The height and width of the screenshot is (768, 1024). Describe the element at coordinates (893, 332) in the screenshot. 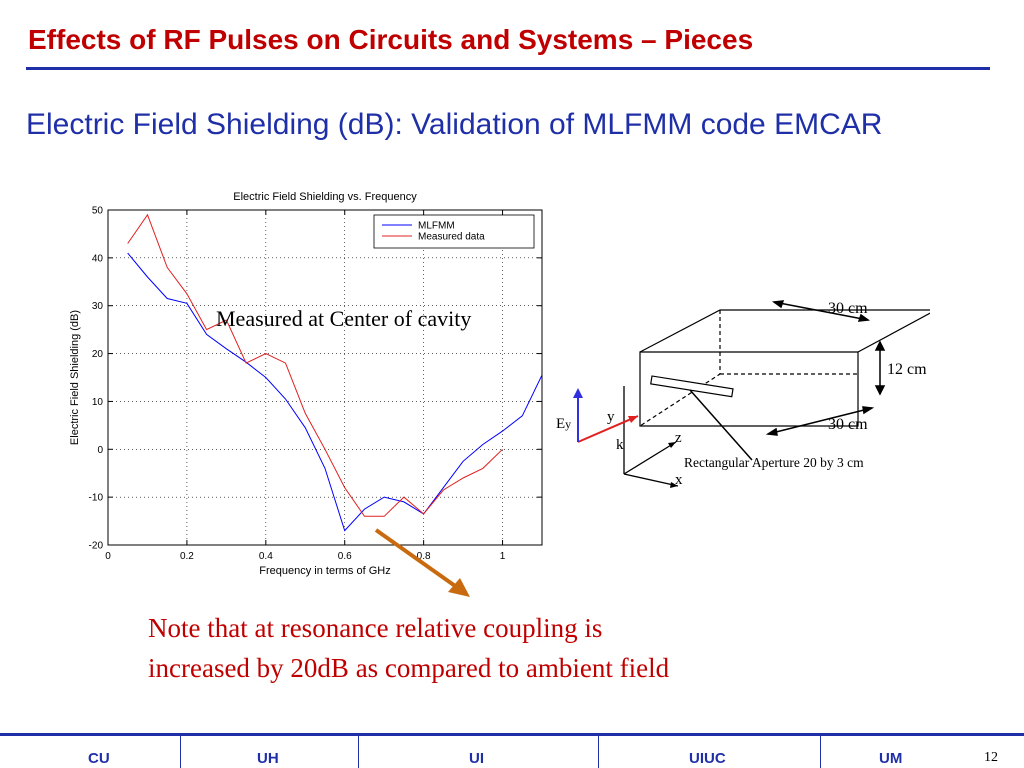

I see `cavity-right-edge` at that location.